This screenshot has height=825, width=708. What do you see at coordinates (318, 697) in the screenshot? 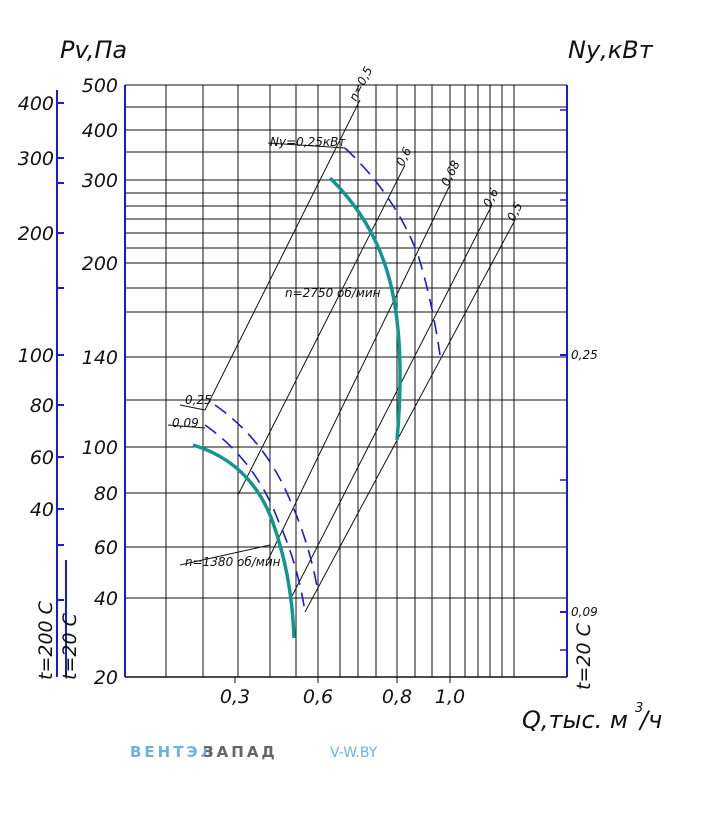
I see `x-tick-label: 0,6` at bounding box center [318, 697].